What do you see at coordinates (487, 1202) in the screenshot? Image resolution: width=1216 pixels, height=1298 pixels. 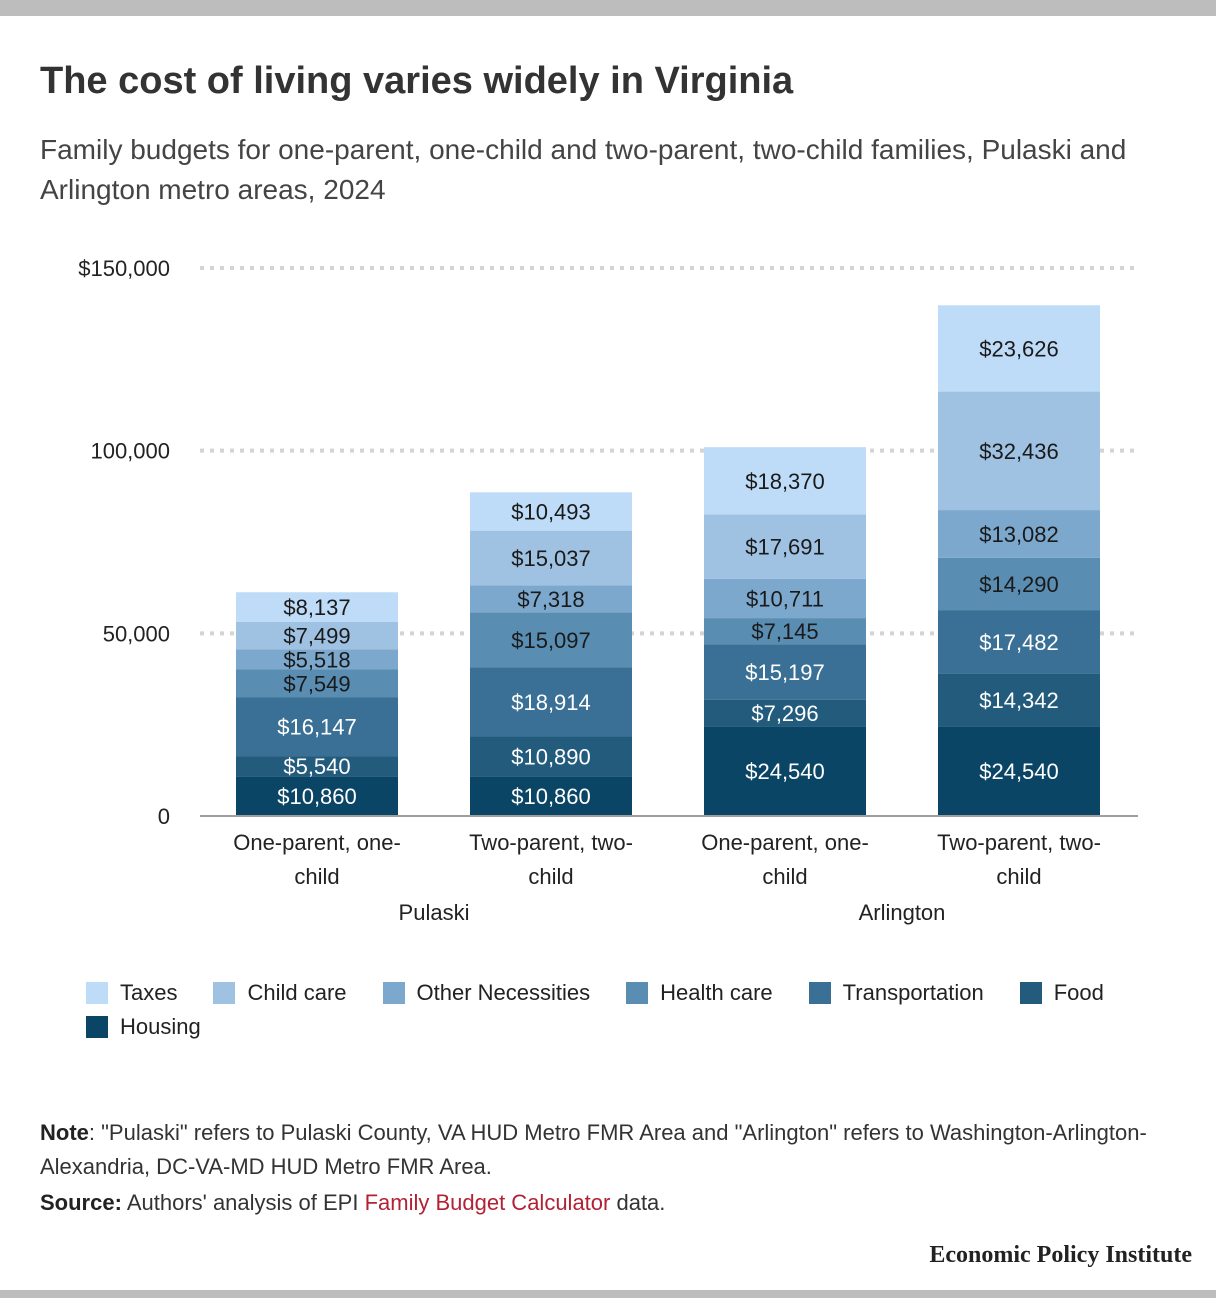 I see `family-budget-calculator-link: Family Budget Calculator` at bounding box center [487, 1202].